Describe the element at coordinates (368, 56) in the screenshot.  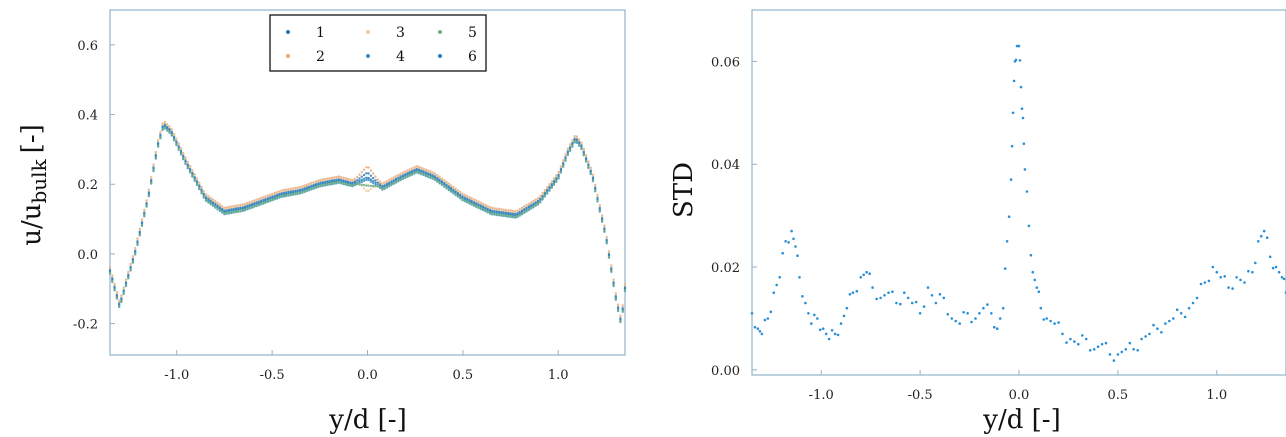
I see `legend-marker` at that location.